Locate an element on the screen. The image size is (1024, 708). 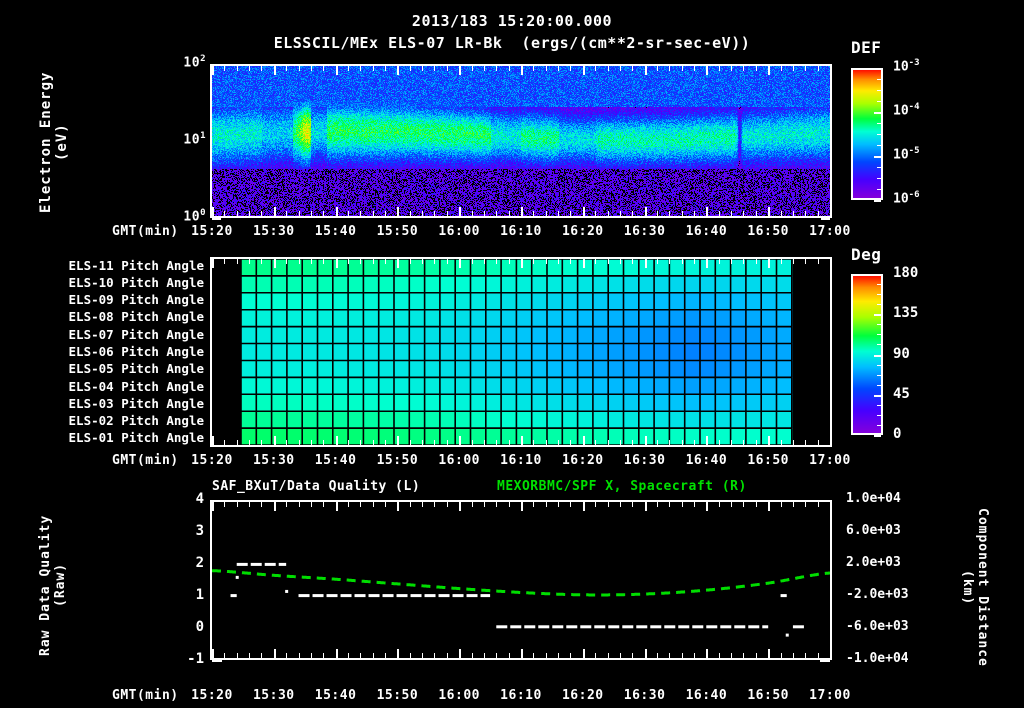
quality-ytick-label-right: 6.0e+03 is located at coordinates (873, 530).